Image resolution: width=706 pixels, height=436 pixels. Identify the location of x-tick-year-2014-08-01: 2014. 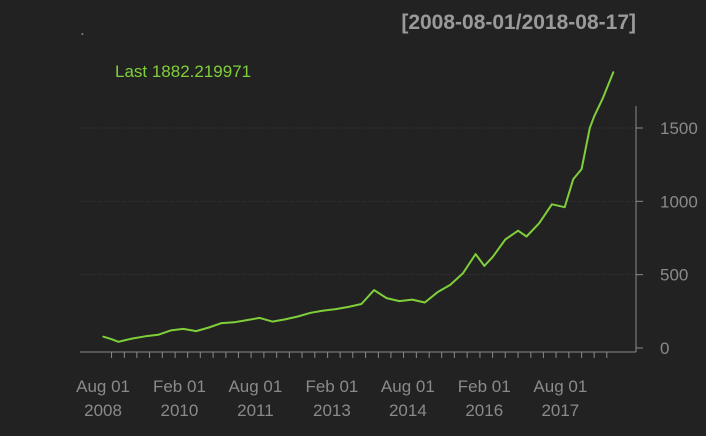
(408, 410).